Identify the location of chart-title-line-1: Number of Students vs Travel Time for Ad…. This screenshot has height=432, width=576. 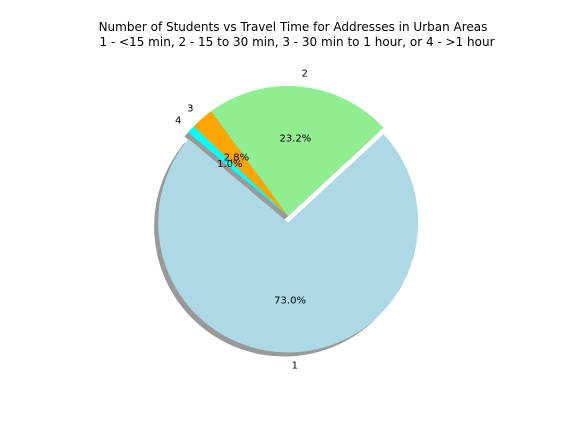
(293, 27).